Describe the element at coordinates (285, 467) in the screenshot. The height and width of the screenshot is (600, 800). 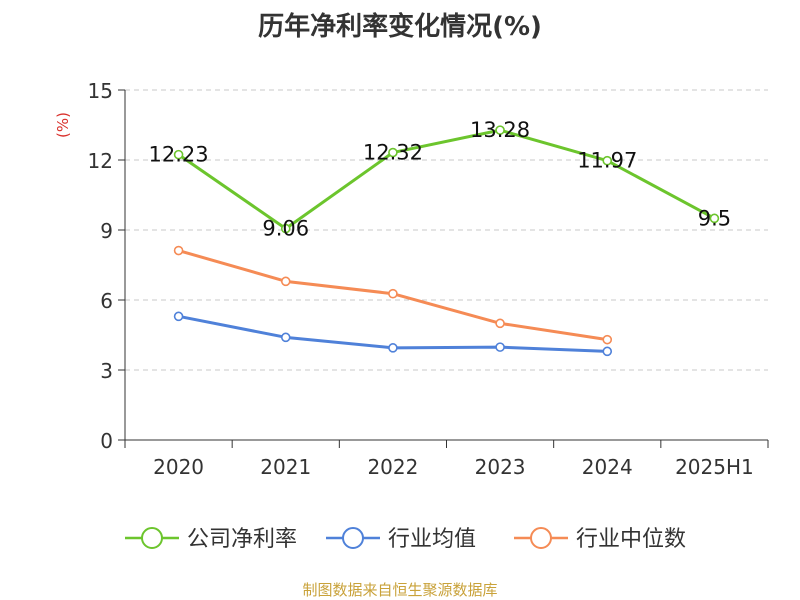
I see `x-tick-label: 2021` at that location.